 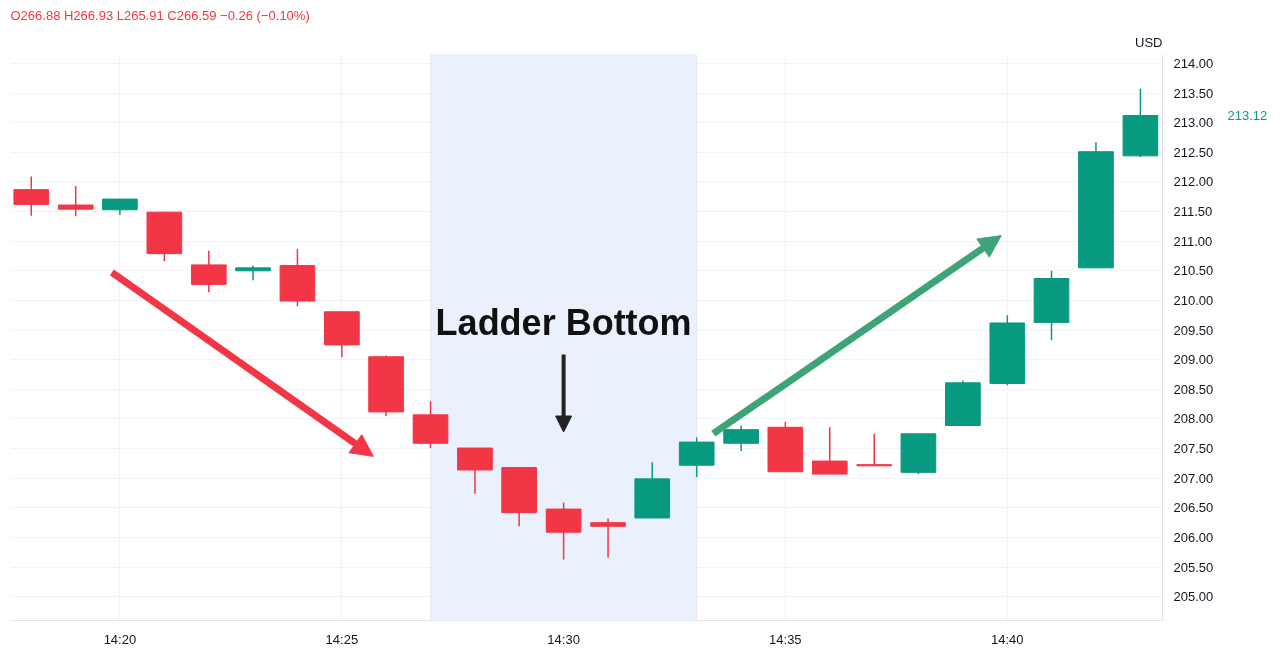 What do you see at coordinates (1193, 330) in the screenshot?
I see `y-tick-label: 209.50` at bounding box center [1193, 330].